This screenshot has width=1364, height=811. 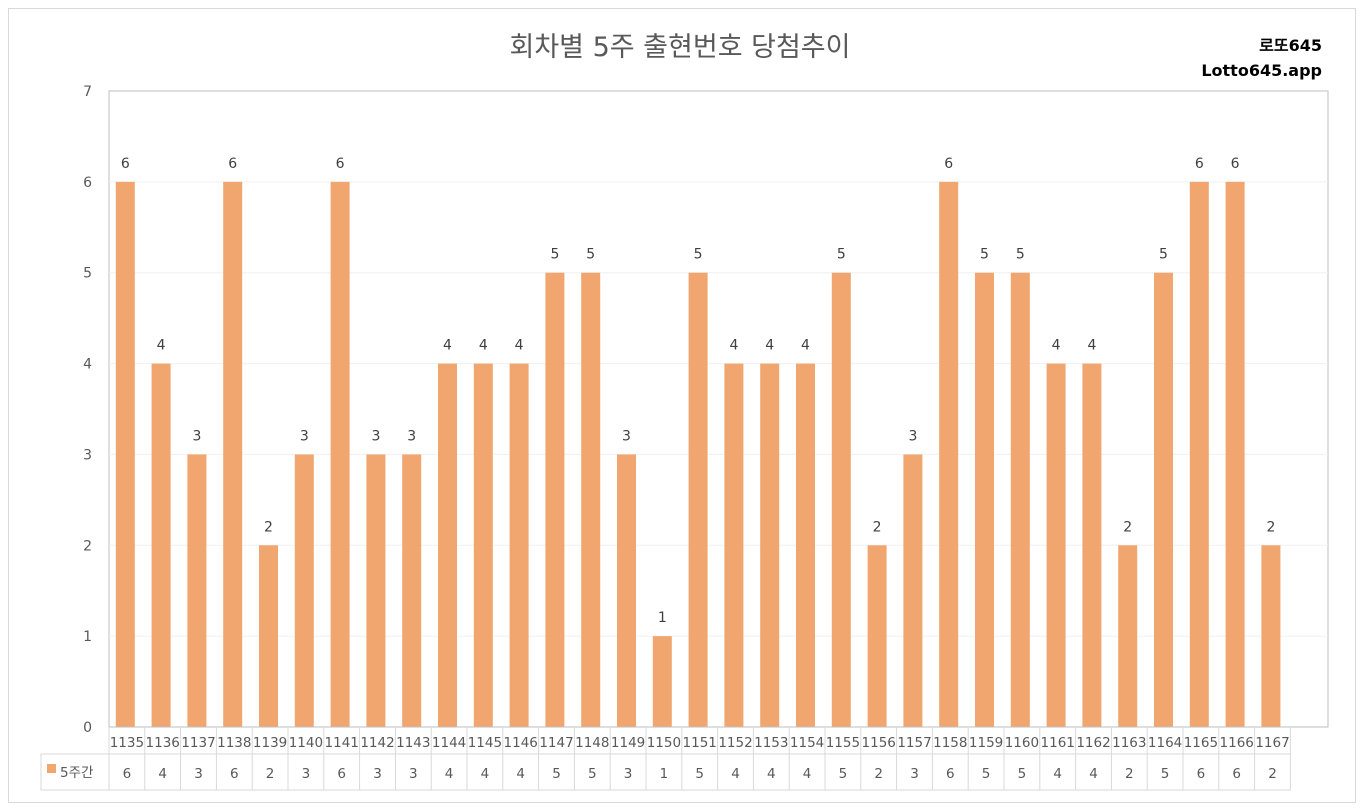 What do you see at coordinates (679, 47) in the screenshot?
I see `chart-title: 회차별 5주 출현번호 당첨추이` at bounding box center [679, 47].